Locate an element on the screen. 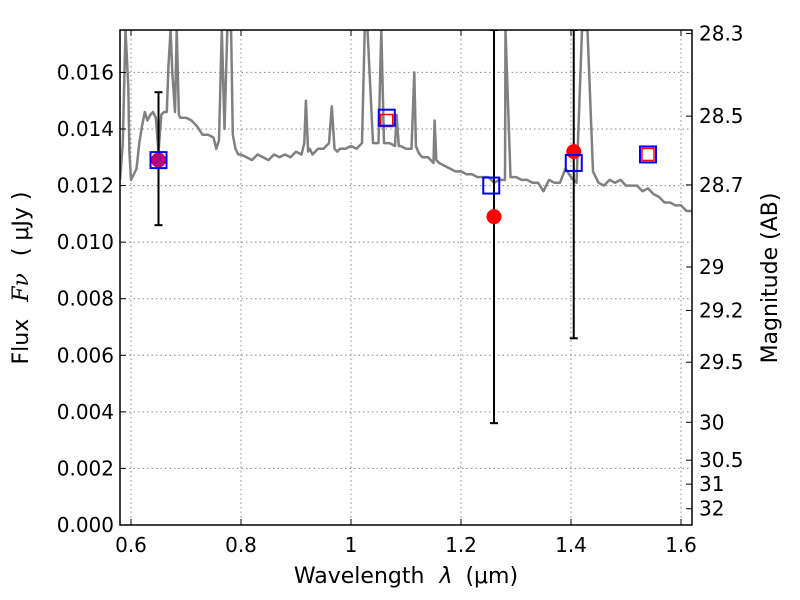 This screenshot has width=800, height=600. magnitude-tick-label: 29.2 is located at coordinates (721, 310).